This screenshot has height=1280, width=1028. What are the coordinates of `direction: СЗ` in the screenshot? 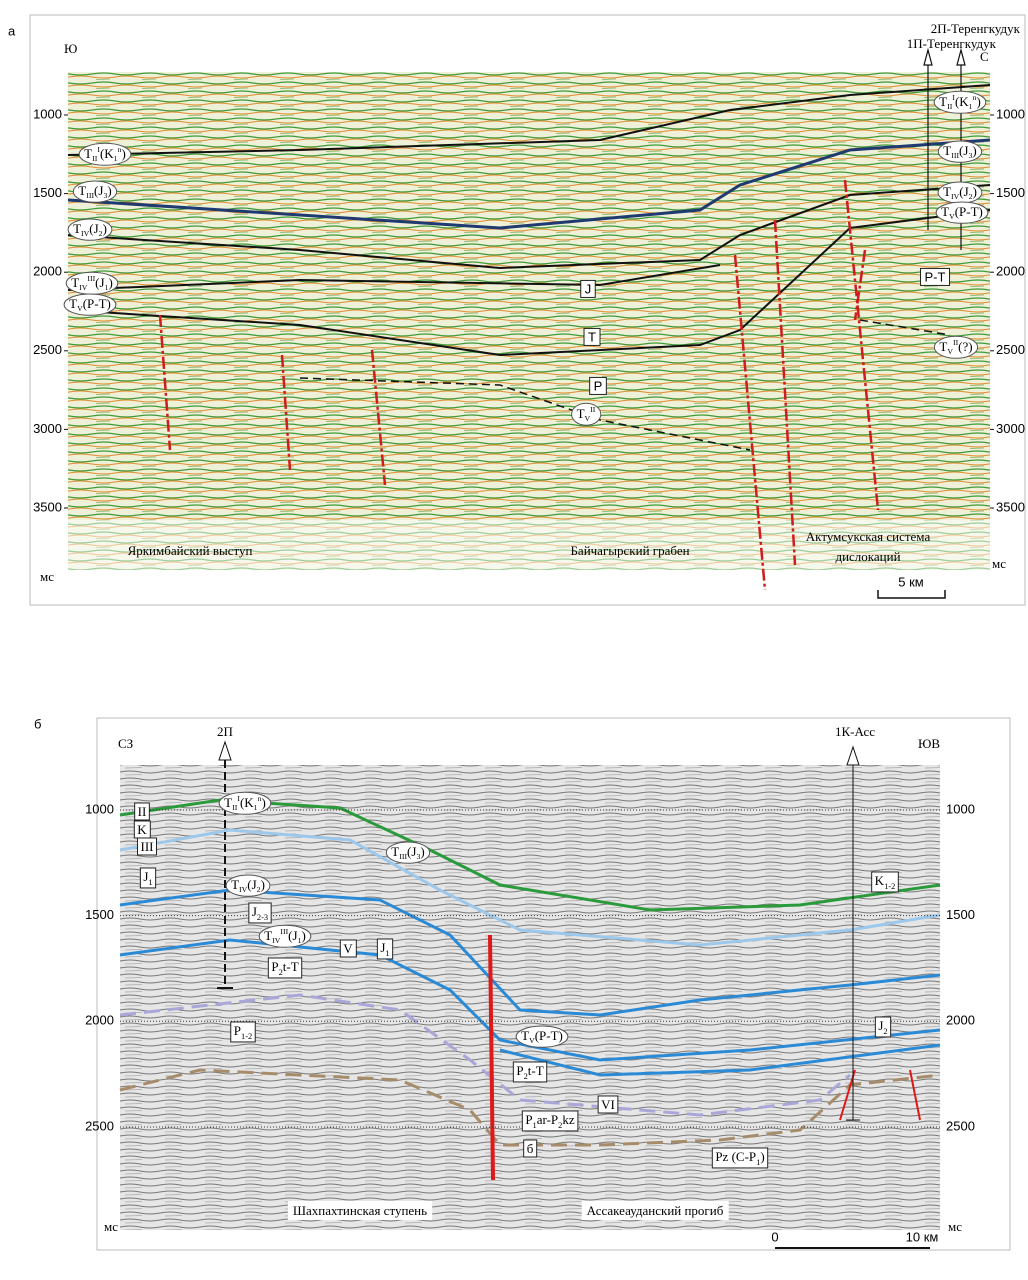 It's located at (125, 743).